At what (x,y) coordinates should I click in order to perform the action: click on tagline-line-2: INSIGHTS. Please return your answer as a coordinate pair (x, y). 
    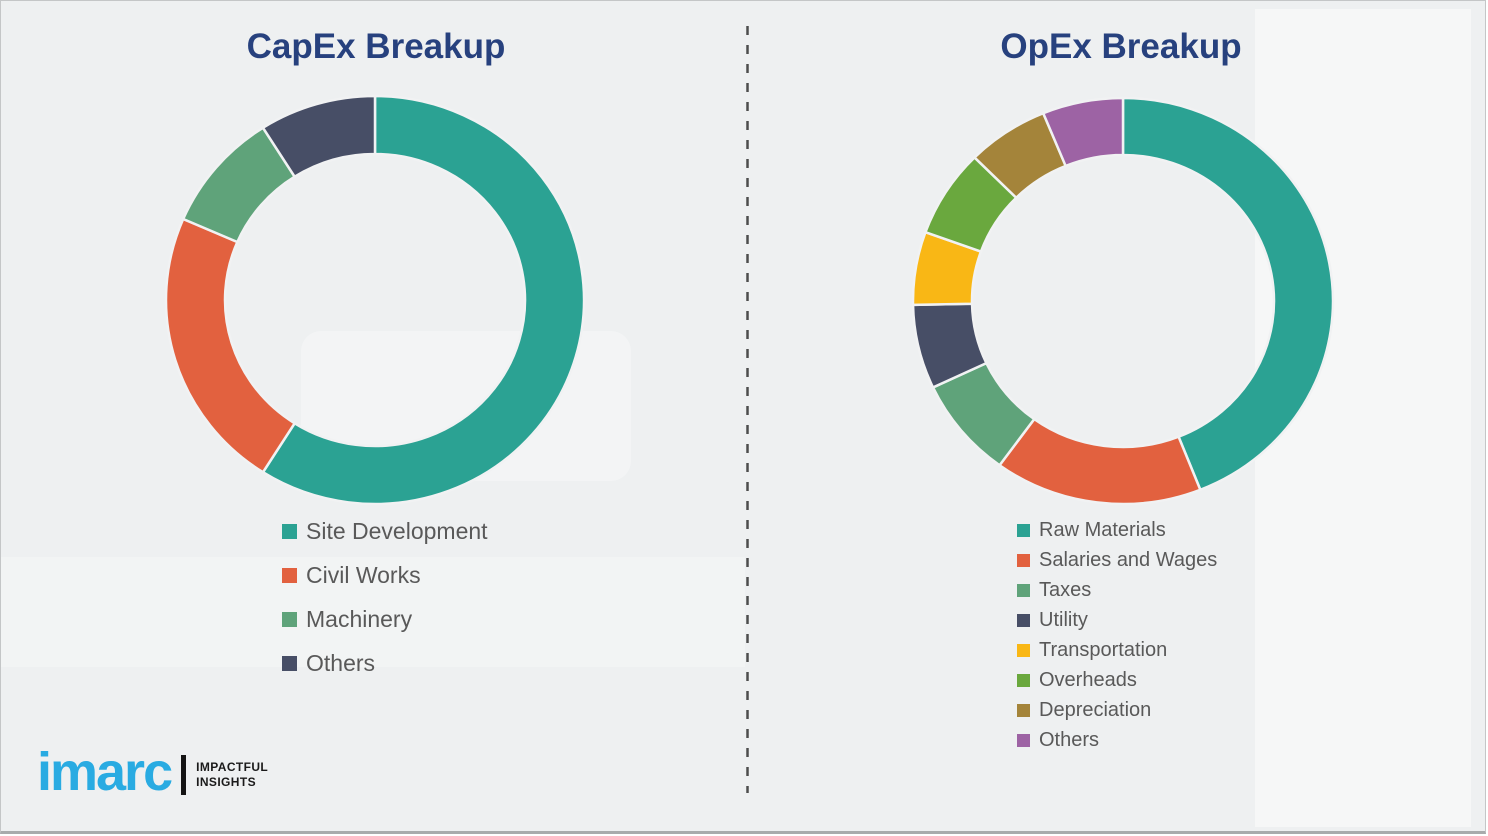
    Looking at the image, I should click on (226, 782).